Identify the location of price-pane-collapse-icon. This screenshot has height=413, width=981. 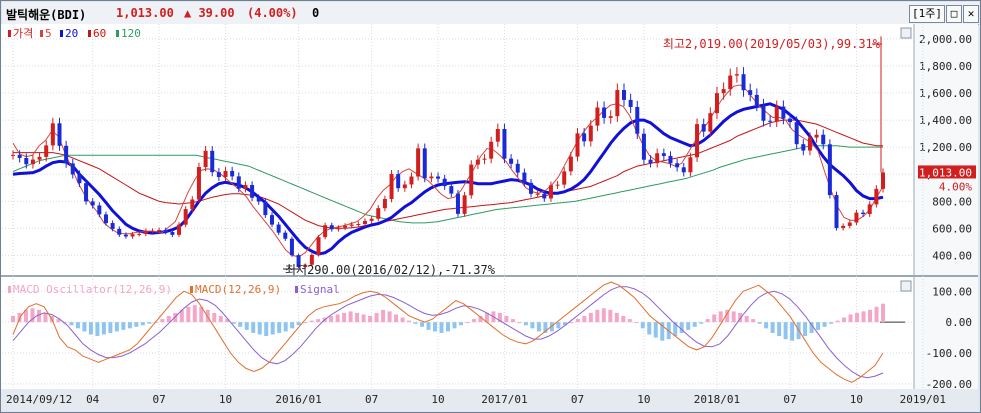
(906, 33).